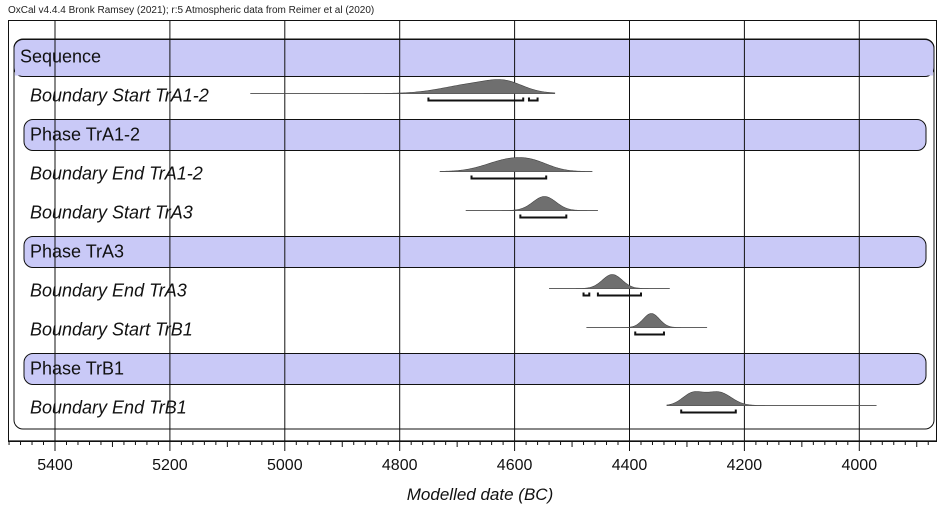  Describe the element at coordinates (480, 494) in the screenshot. I see `x-axis-label: Modelled date (BC)` at that location.